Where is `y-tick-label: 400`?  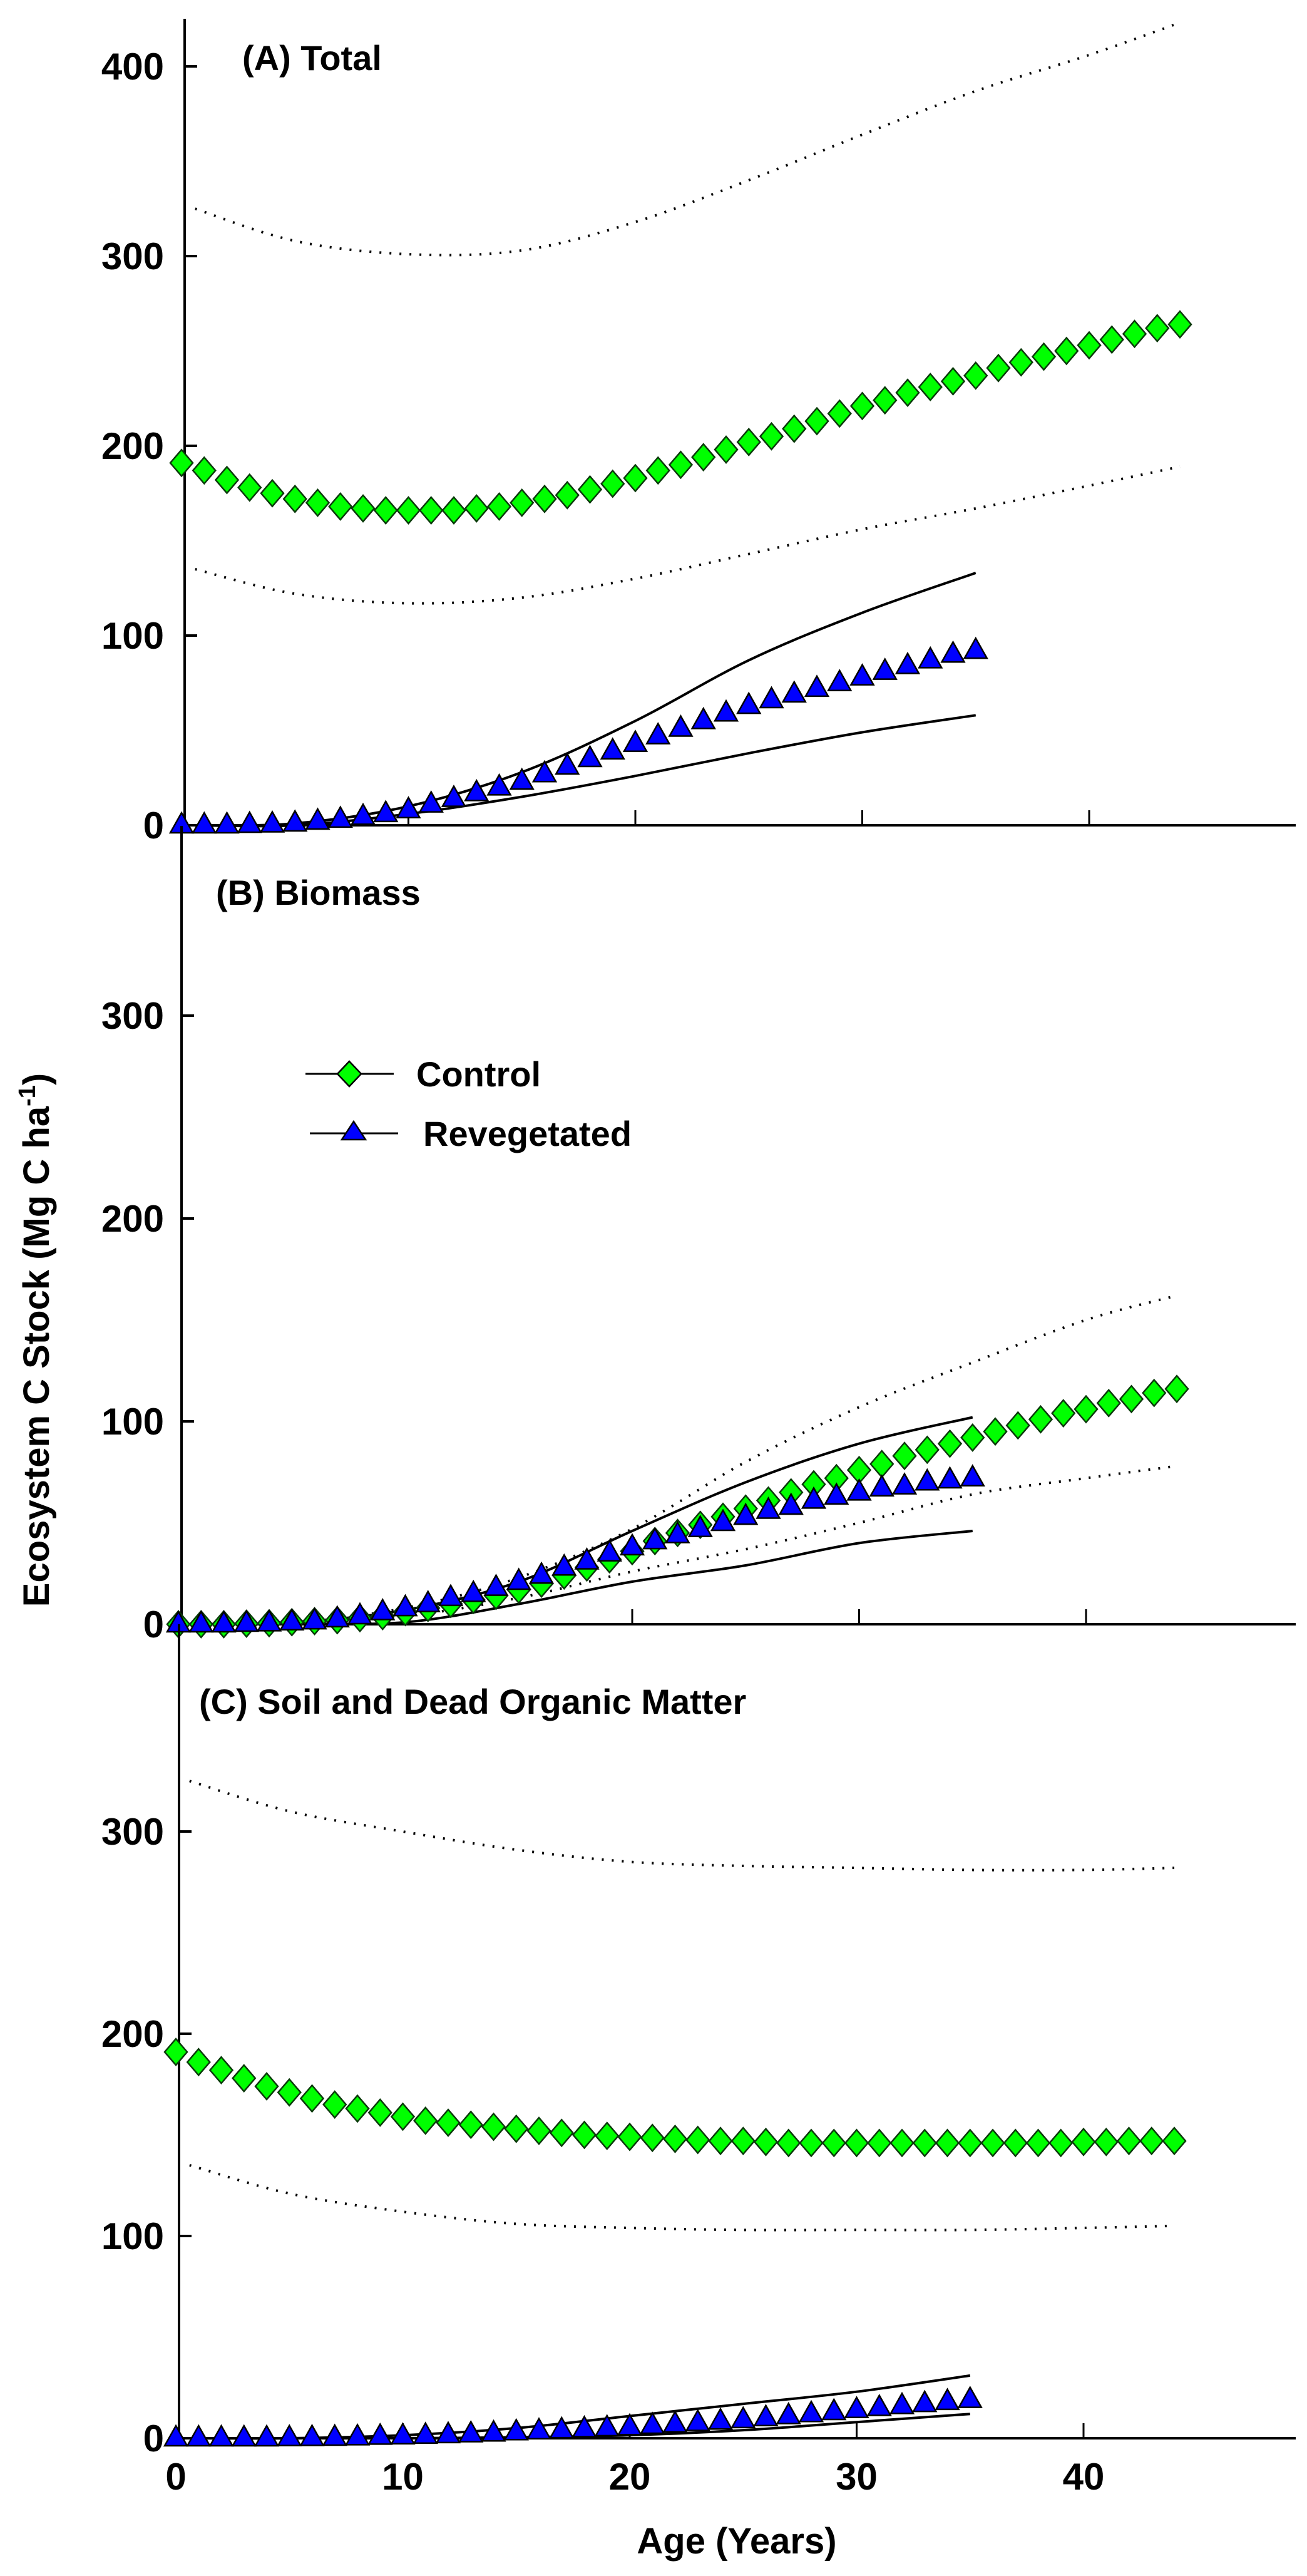
y-tick-label: 400 is located at coordinates (132, 67).